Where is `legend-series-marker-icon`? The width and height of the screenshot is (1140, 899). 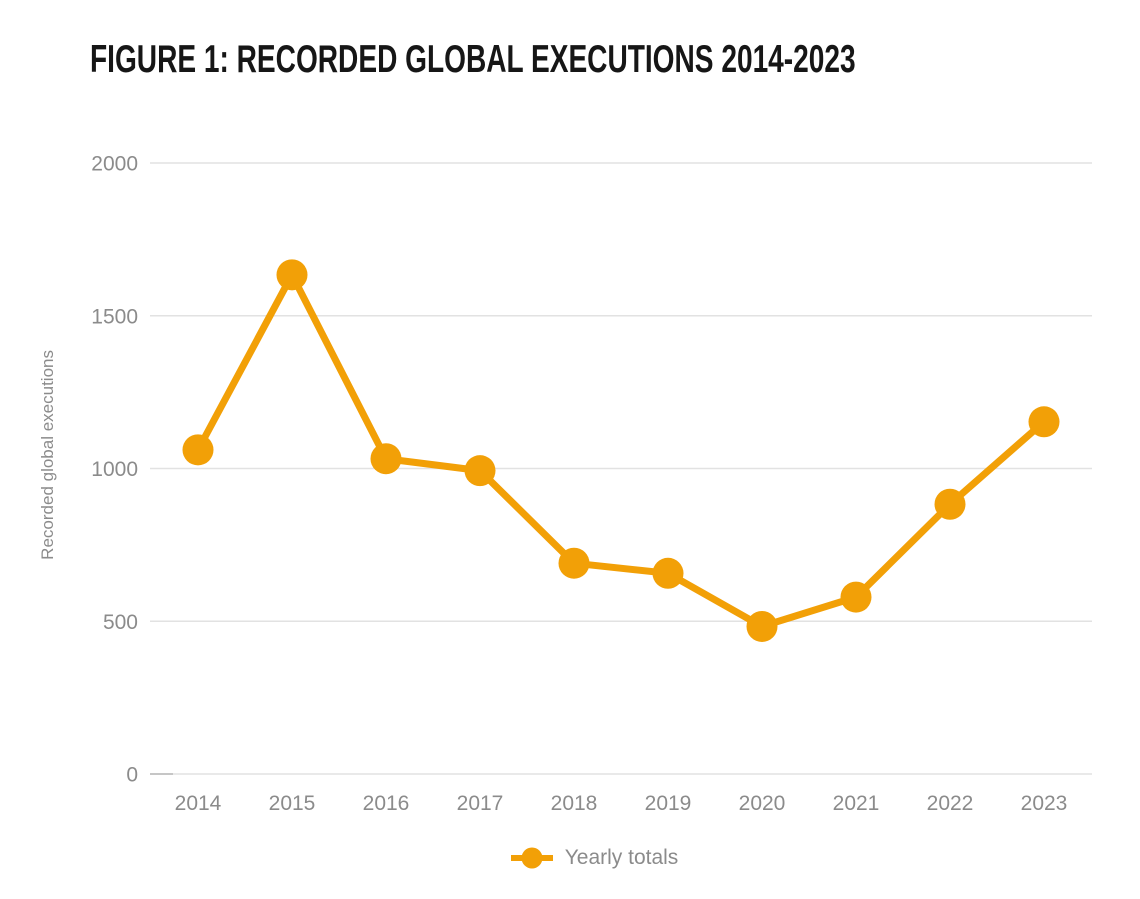
legend-series-marker-icon is located at coordinates (532, 858).